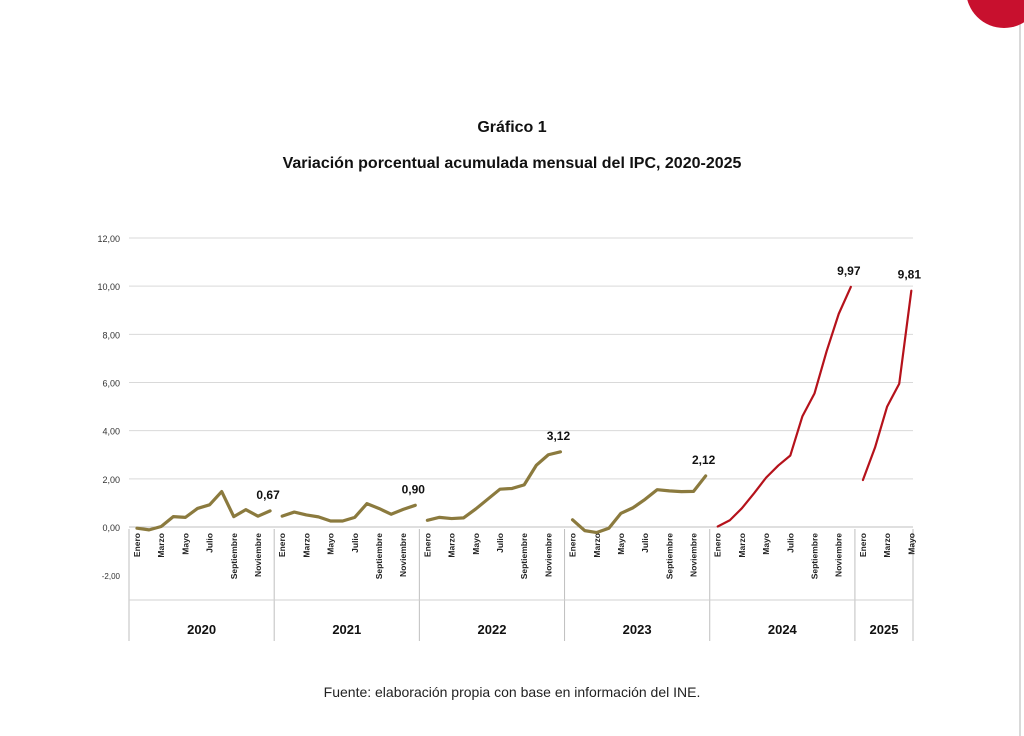 The height and width of the screenshot is (736, 1024). What do you see at coordinates (784, 406) in the screenshot?
I see `series-line-2024` at bounding box center [784, 406].